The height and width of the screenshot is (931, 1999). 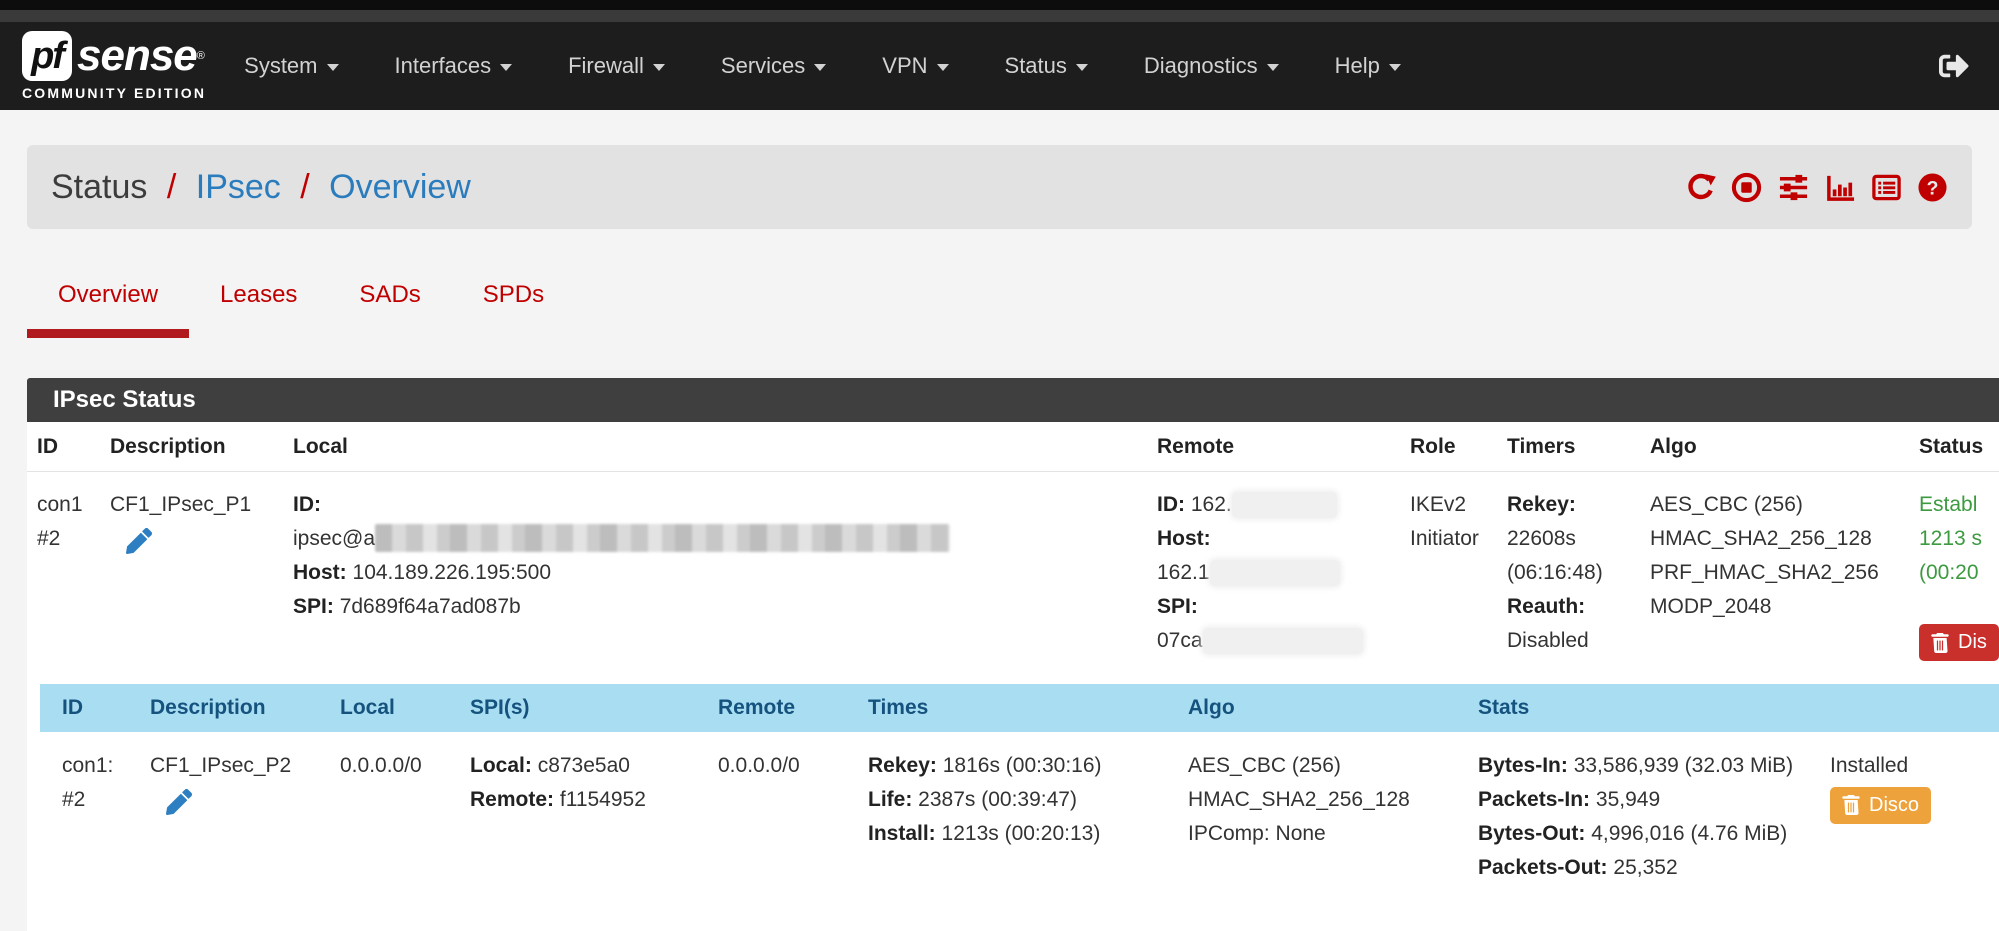 What do you see at coordinates (281, 65) in the screenshot?
I see `menu-label: System` at bounding box center [281, 65].